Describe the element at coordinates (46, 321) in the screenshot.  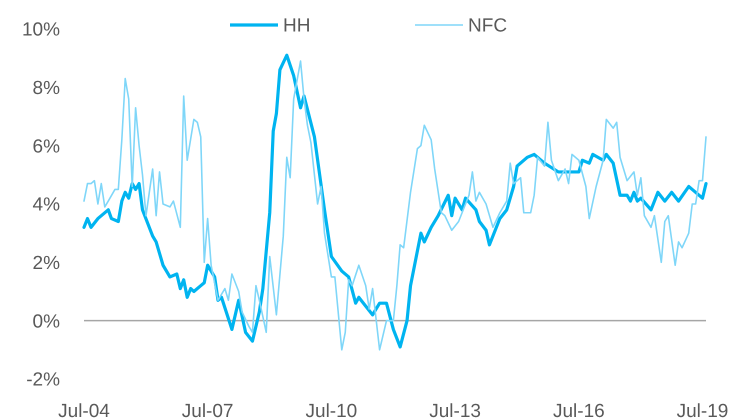
I see `y-tick-label: 0%` at that location.